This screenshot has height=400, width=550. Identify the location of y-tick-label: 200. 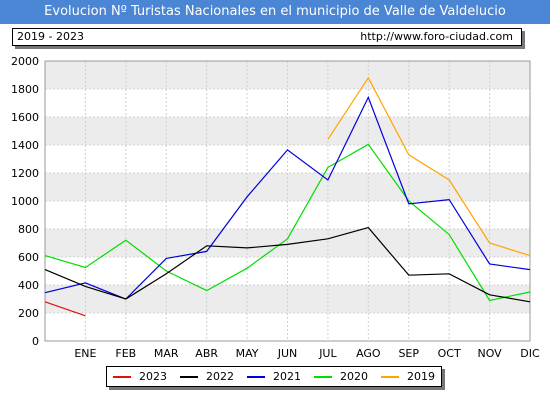
(28, 313).